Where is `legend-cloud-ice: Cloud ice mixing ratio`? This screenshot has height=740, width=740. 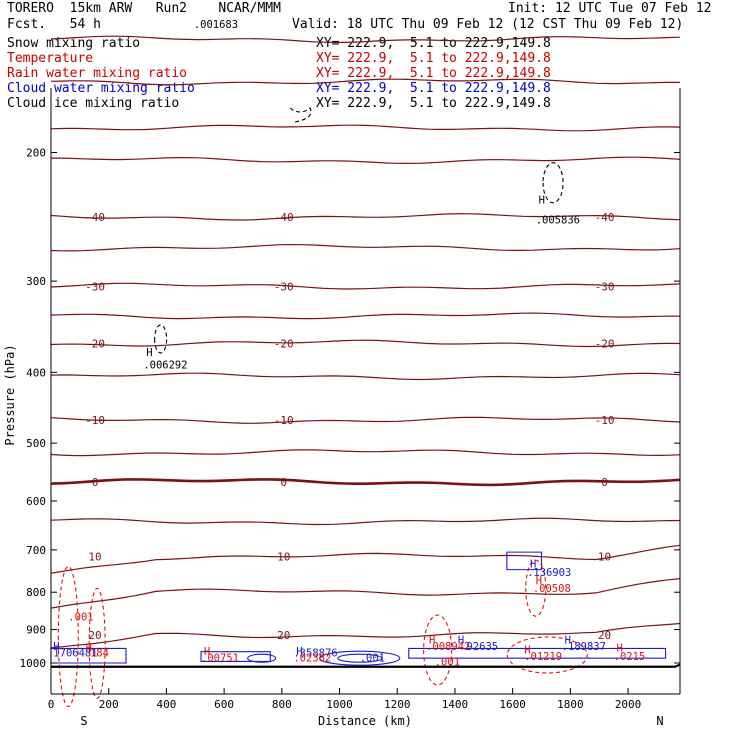
legend-cloud-ice: Cloud ice mixing ratio is located at coordinates (93, 103).